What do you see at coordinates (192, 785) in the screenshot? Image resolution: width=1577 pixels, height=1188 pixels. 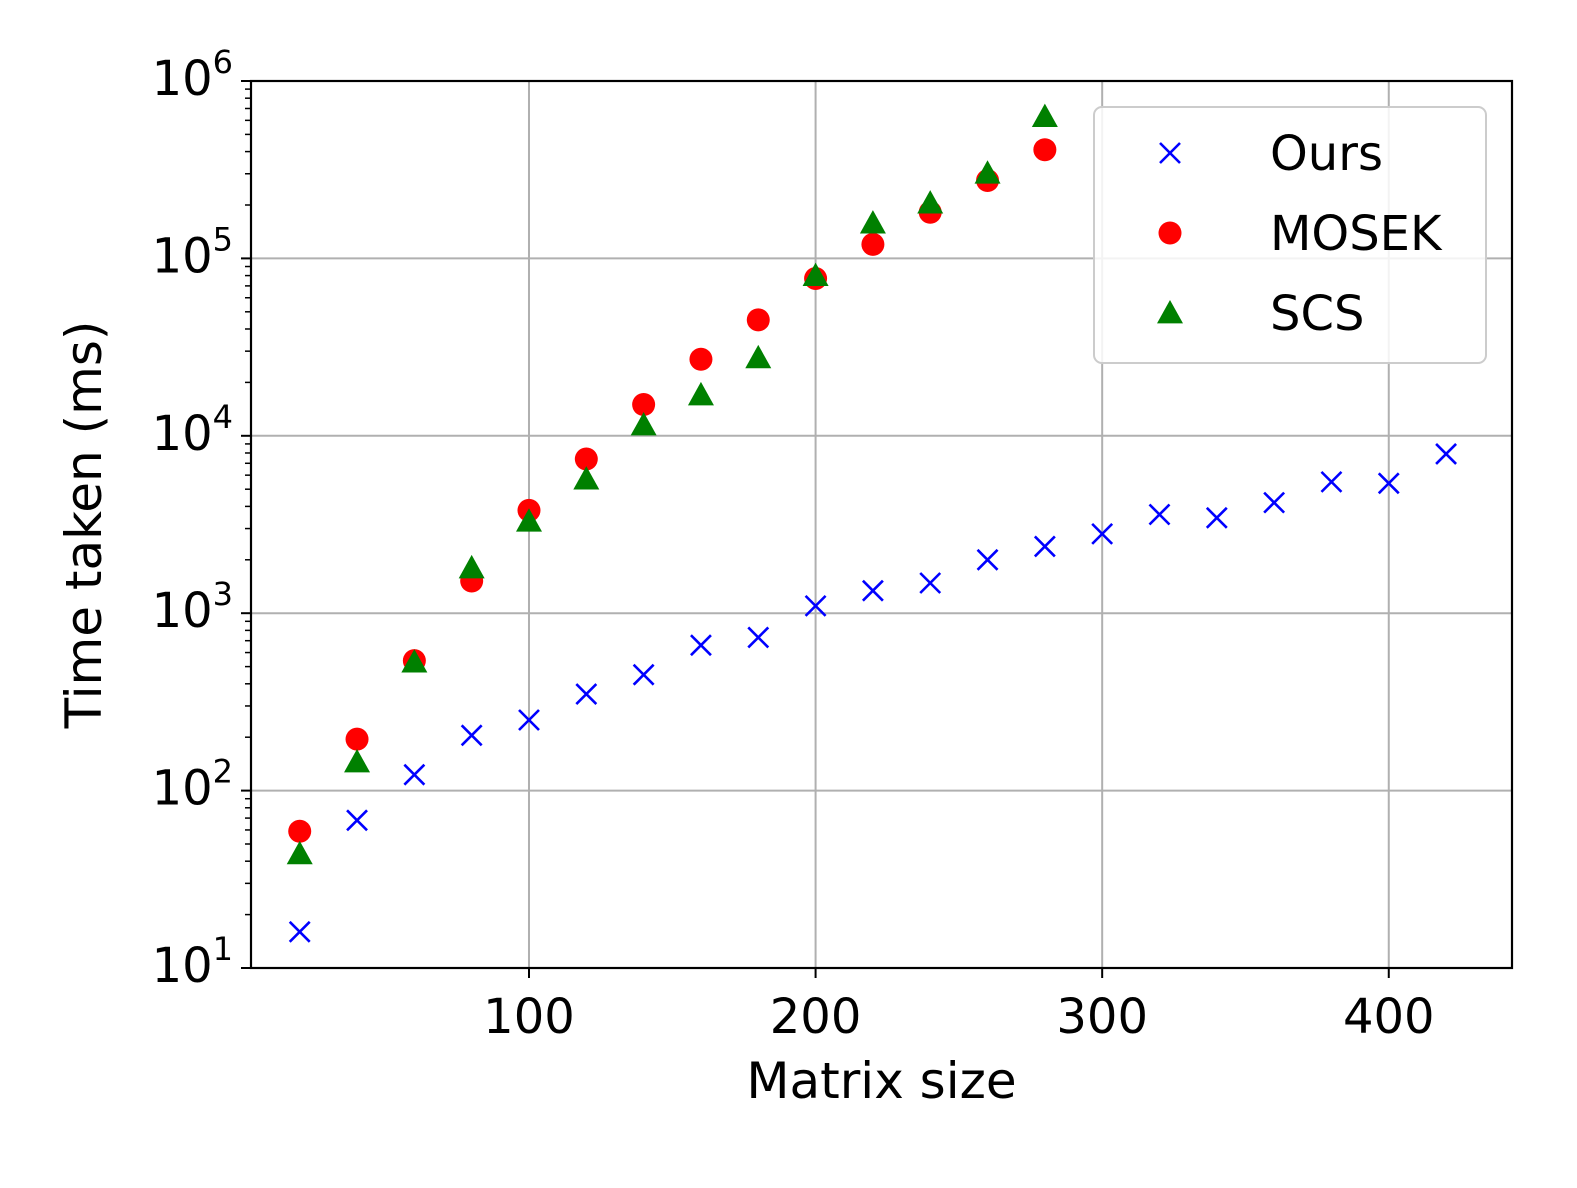 I see `y-tick-label: 10²` at bounding box center [192, 785].